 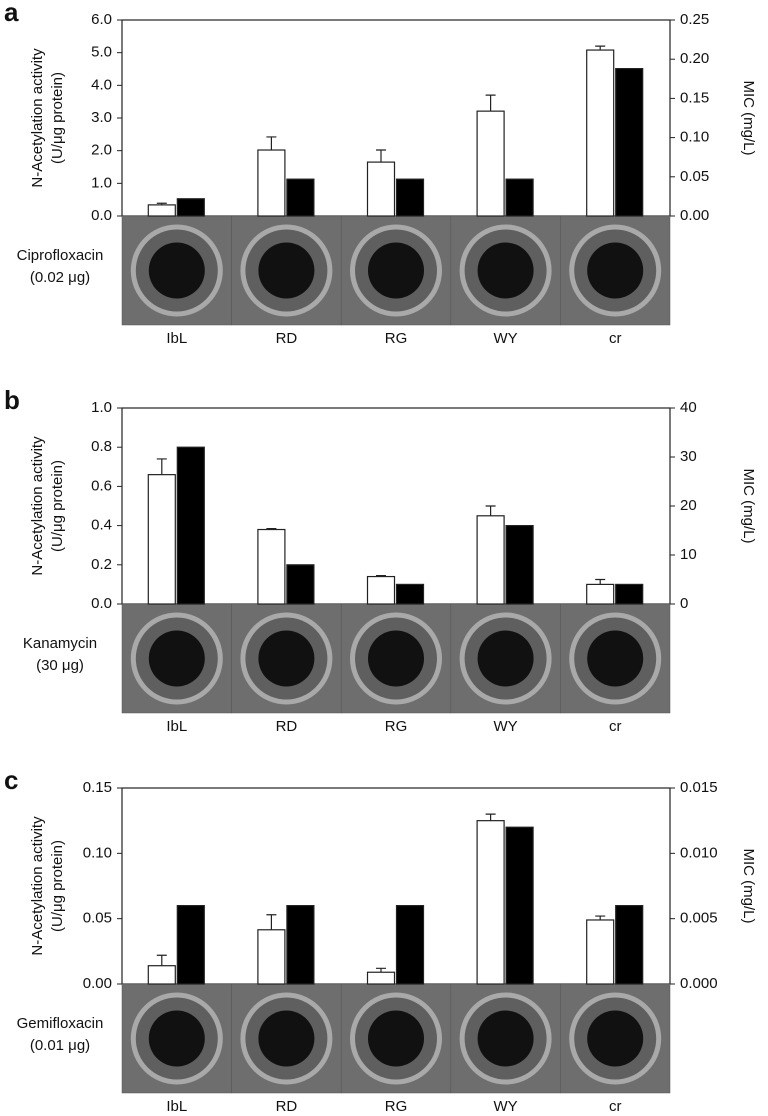 I want to click on y2-tick-label: 0.005, so click(x=699, y=918).